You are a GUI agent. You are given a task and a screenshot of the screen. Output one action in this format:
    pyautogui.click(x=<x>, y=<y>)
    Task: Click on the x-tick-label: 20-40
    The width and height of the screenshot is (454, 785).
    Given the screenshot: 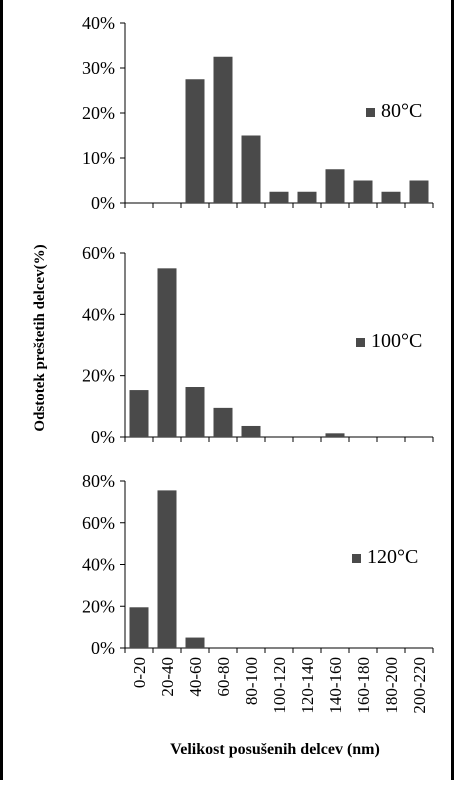 What is the action you would take?
    pyautogui.click(x=167, y=677)
    